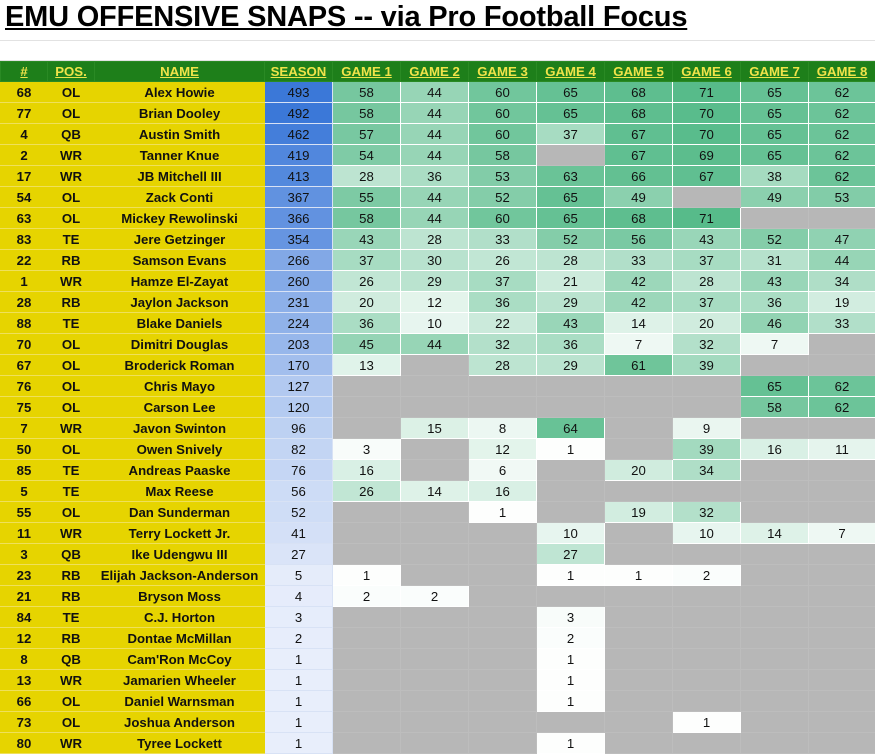 This screenshot has height=754, width=875. I want to click on season-total-cell: 231, so click(299, 302).